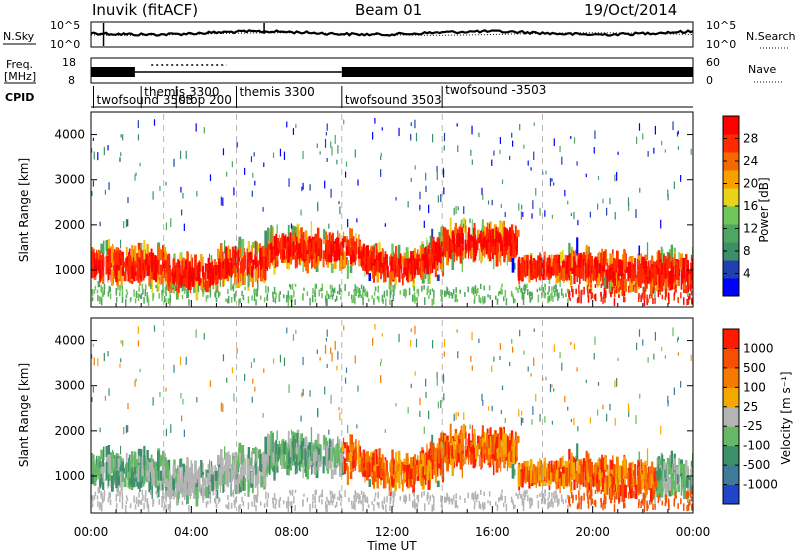  I want to click on freq-block, so click(517, 72).